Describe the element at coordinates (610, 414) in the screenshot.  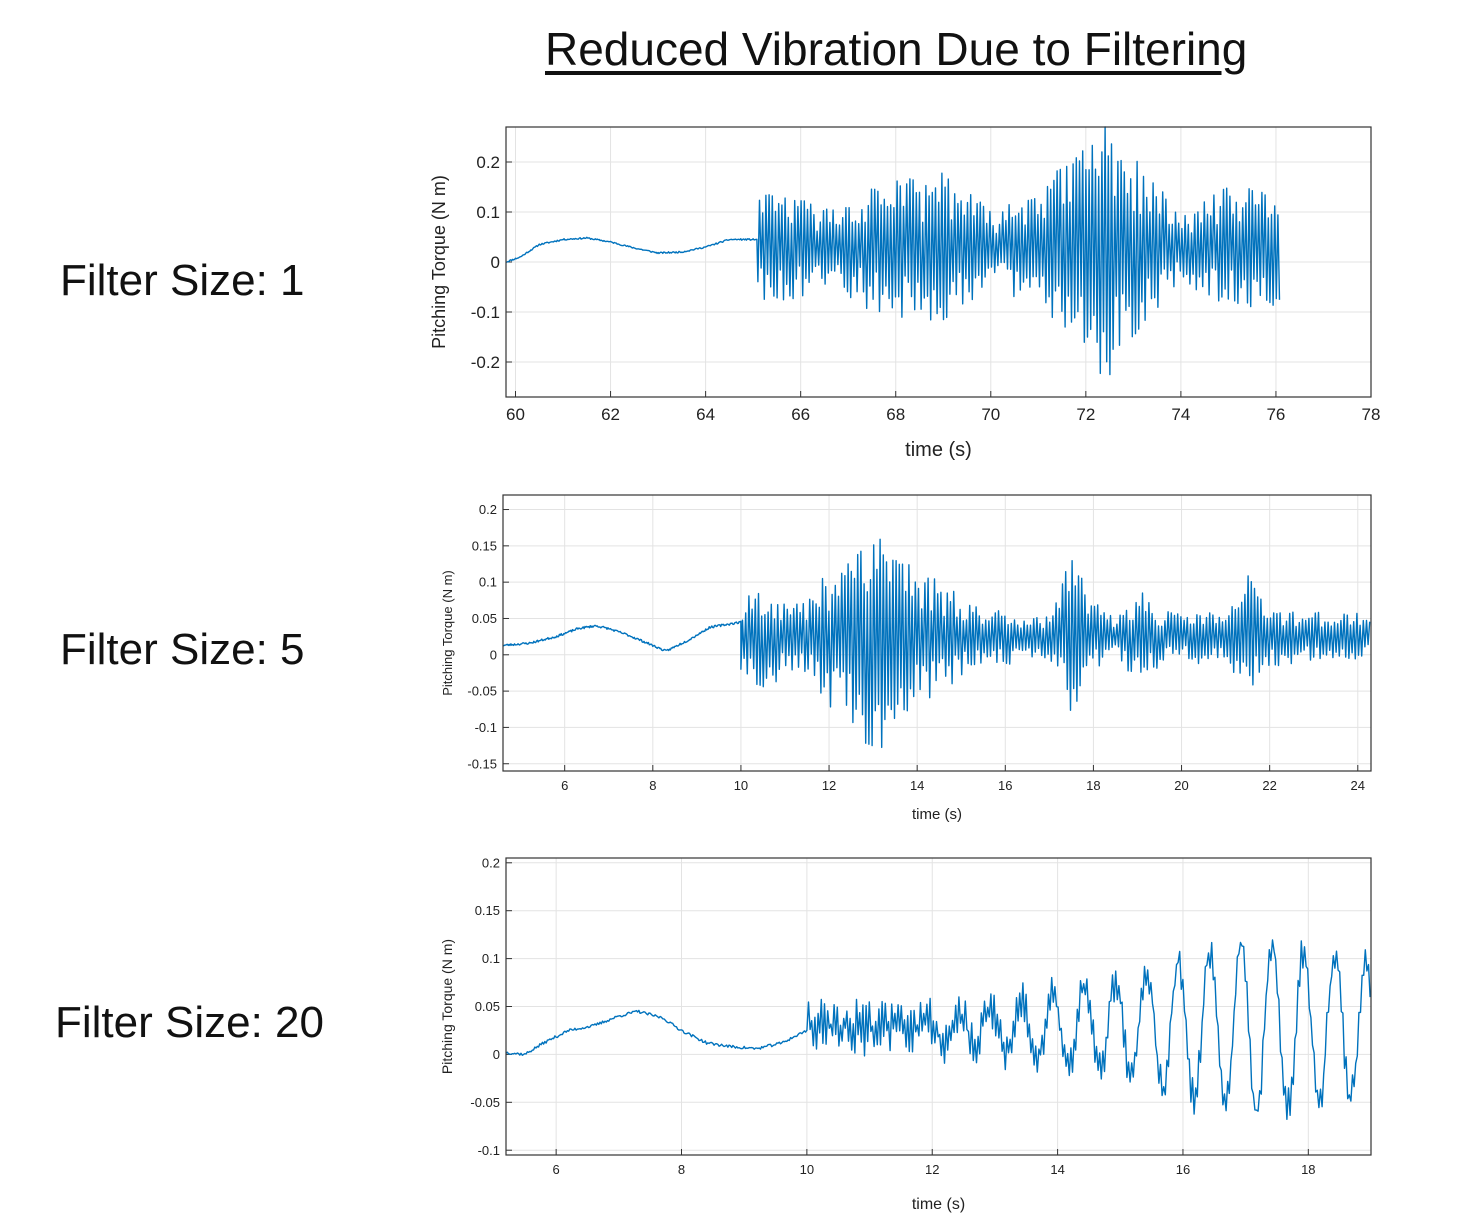
I see `x-tick-label: 62` at that location.